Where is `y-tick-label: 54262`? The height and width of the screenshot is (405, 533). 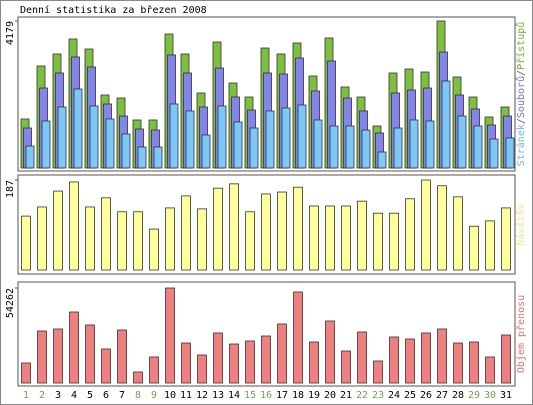
y-tick-label: 54262 is located at coordinates (10, 303).